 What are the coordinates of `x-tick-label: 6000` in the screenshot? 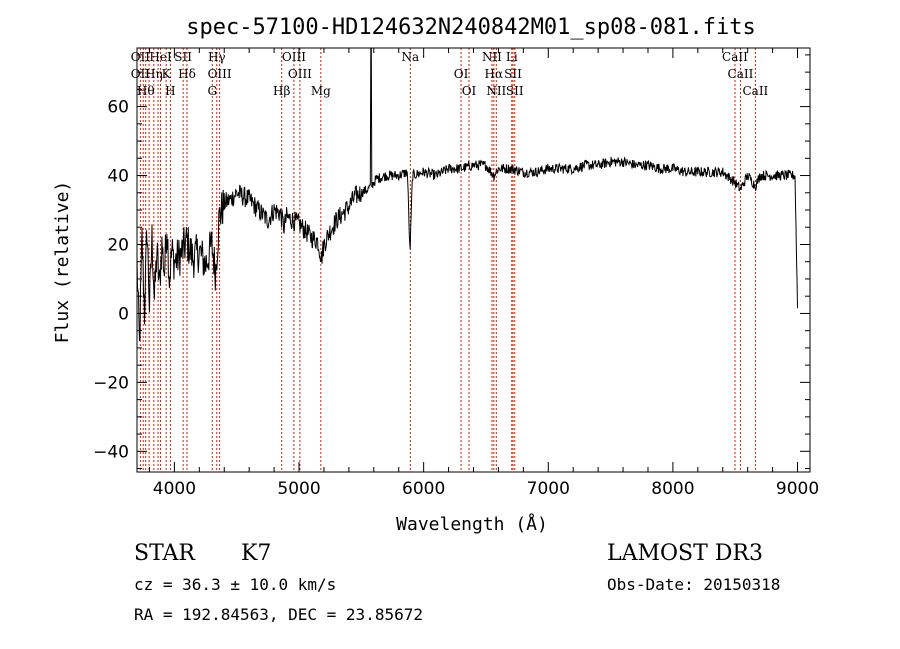 It's located at (423, 489).